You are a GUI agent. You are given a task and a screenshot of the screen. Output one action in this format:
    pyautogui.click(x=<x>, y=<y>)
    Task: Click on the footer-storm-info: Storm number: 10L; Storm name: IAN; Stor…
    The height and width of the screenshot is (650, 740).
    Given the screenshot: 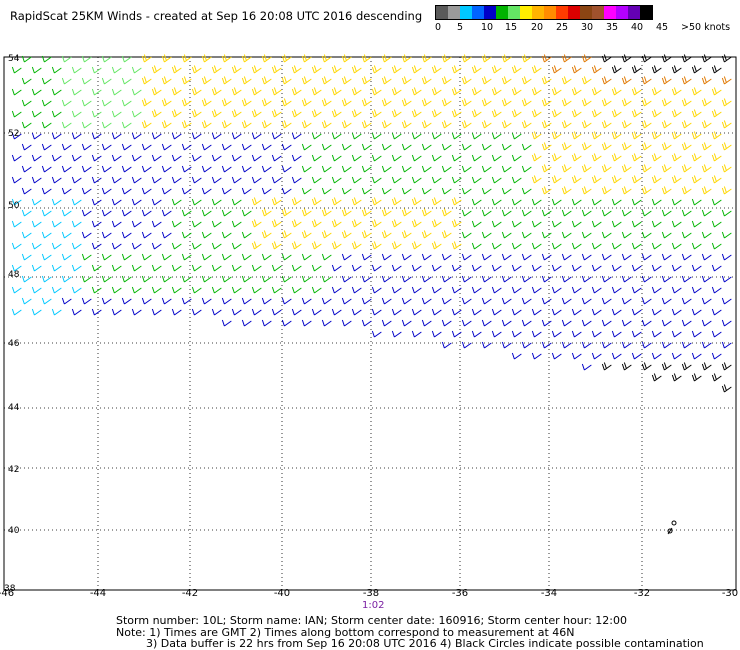 What is the action you would take?
    pyautogui.click(x=372, y=620)
    